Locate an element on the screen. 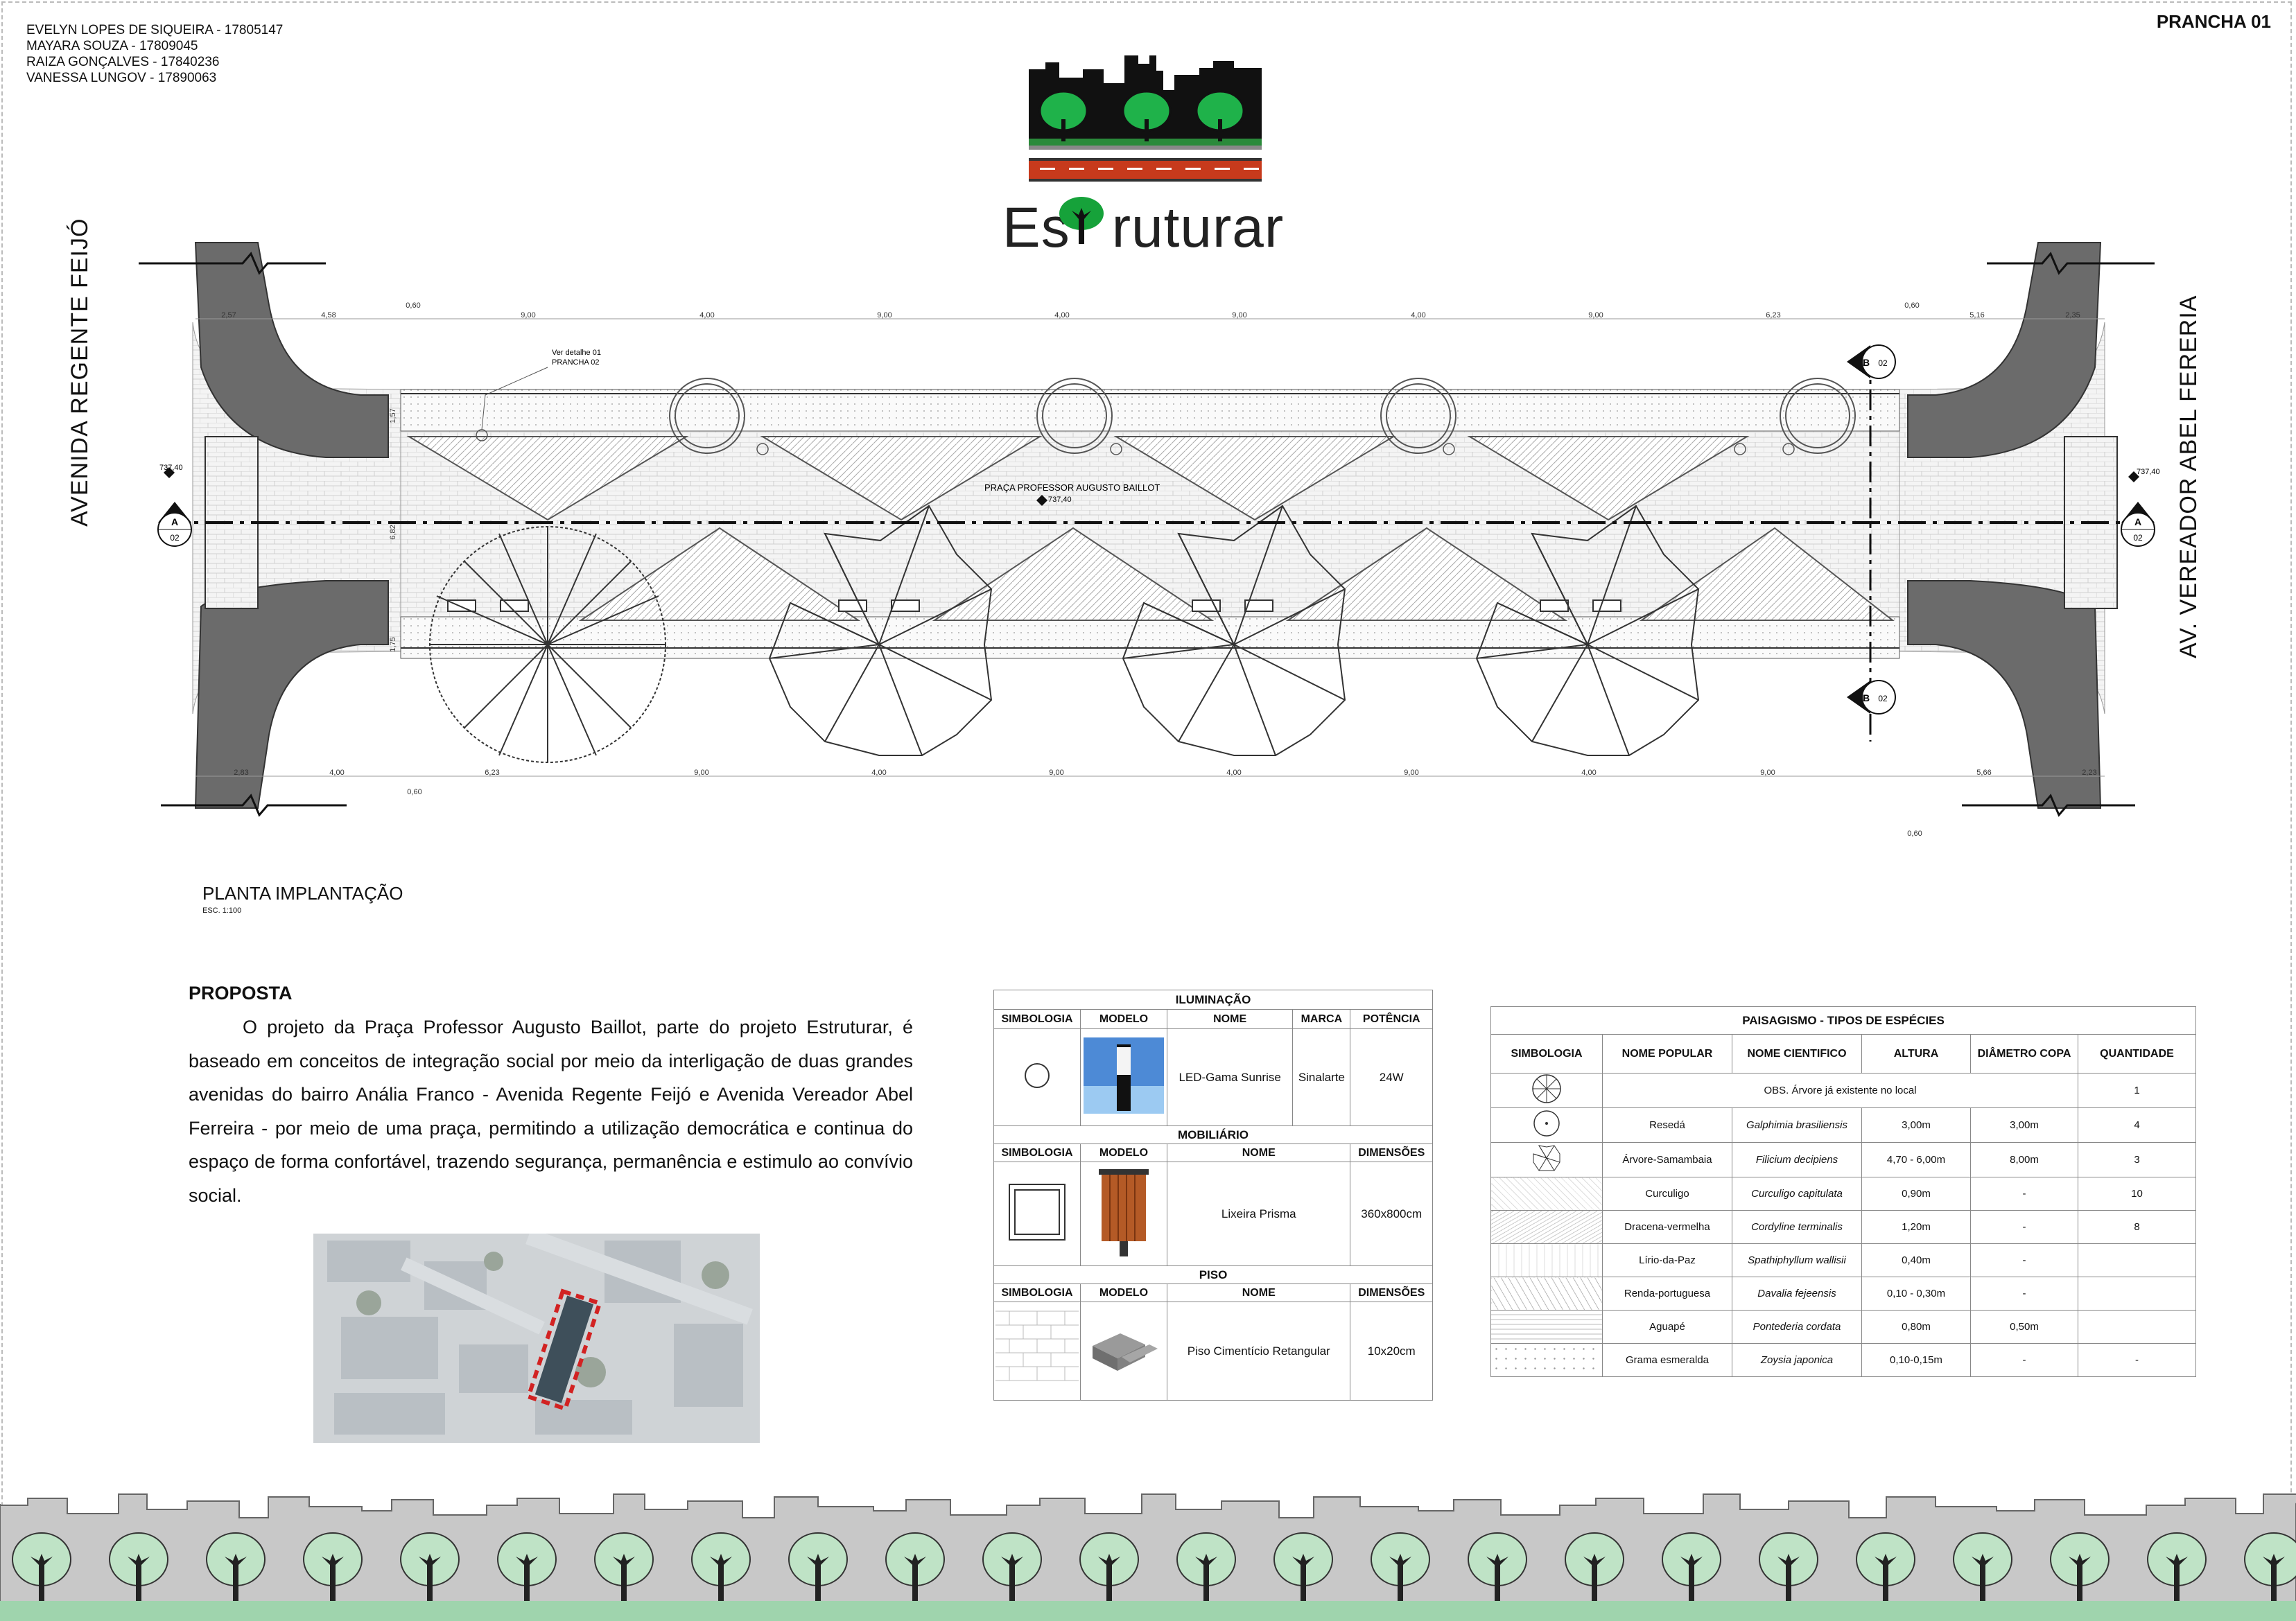  aerial-photo is located at coordinates (536, 1338).